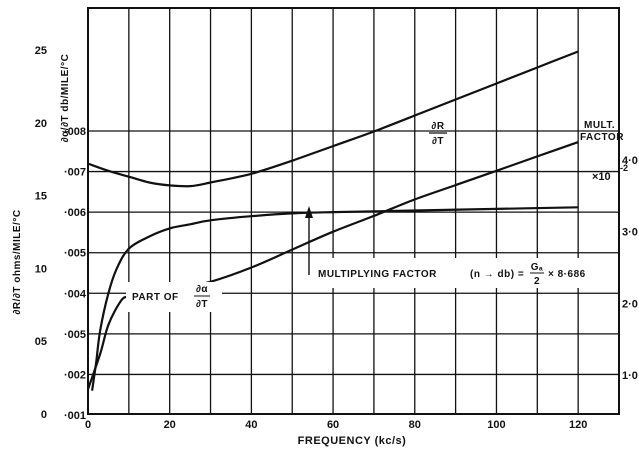 The height and width of the screenshot is (452, 639). I want to click on annotation-mult-formula-a: (n → db) =, so click(497, 274).